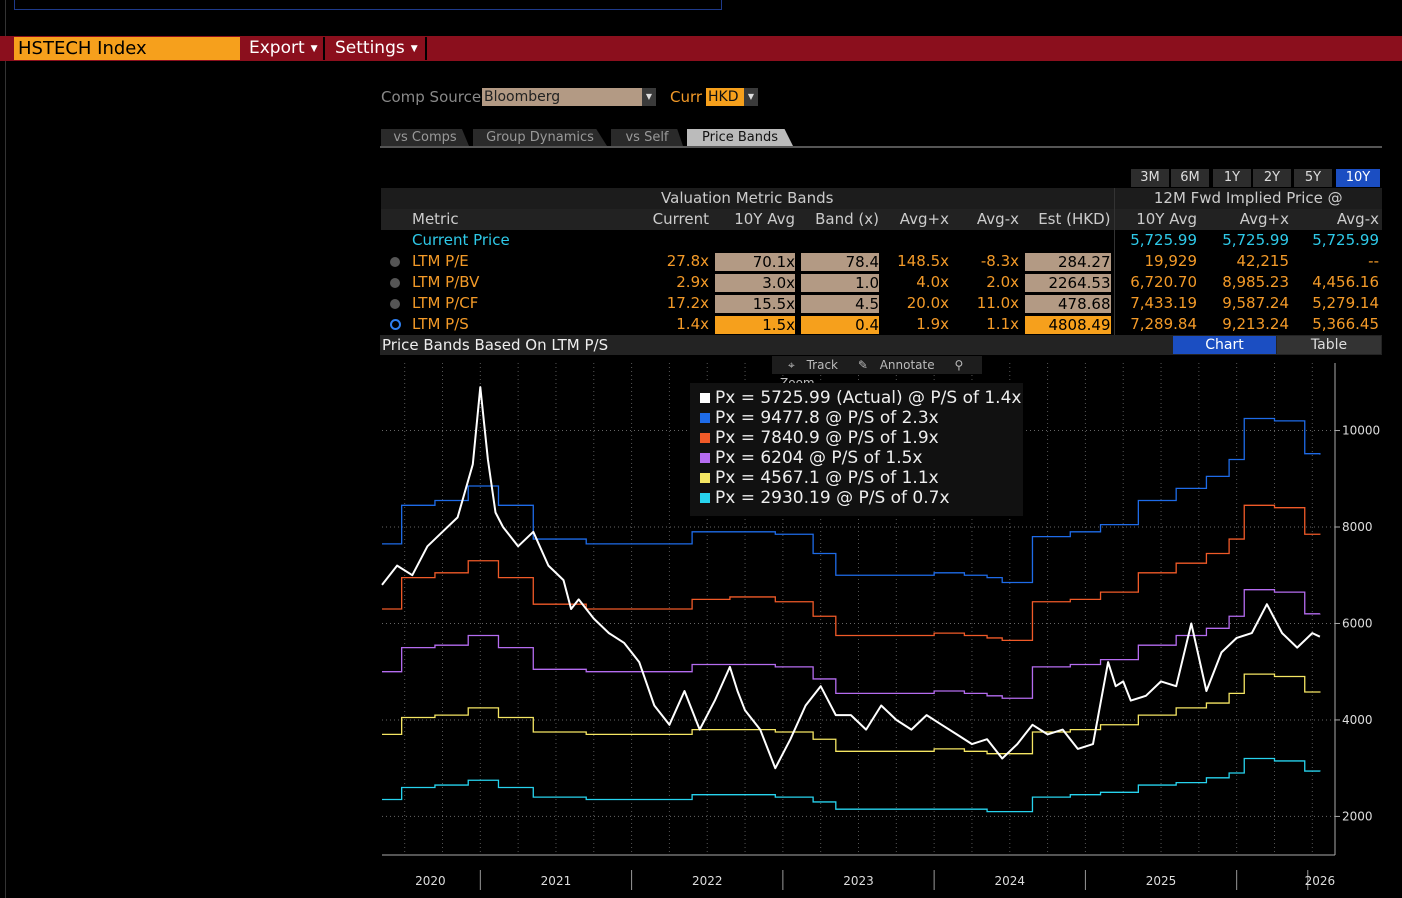 This screenshot has width=1402, height=898. Describe the element at coordinates (522, 97) in the screenshot. I see `comp-source-value: Bloomberg` at that location.